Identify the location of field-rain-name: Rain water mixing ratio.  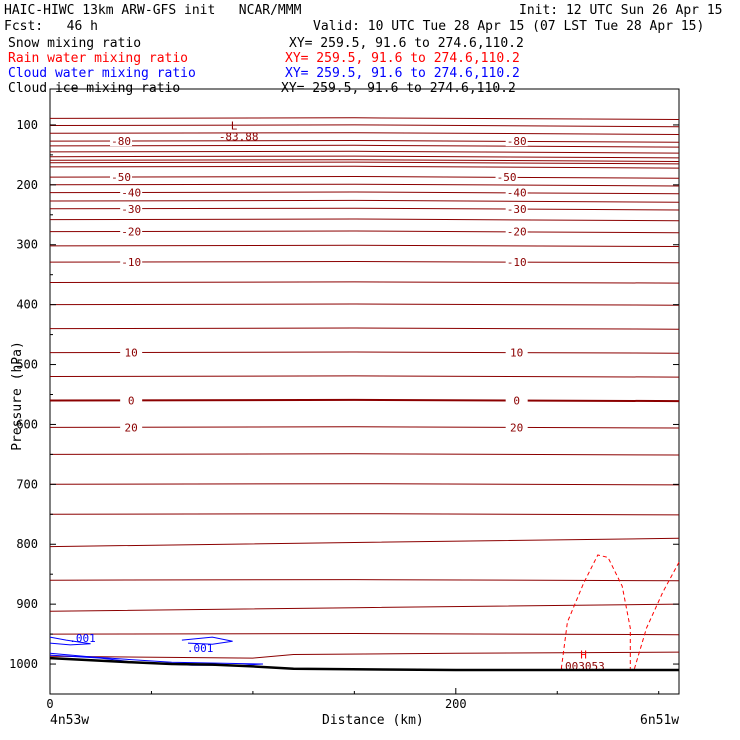
(98, 58).